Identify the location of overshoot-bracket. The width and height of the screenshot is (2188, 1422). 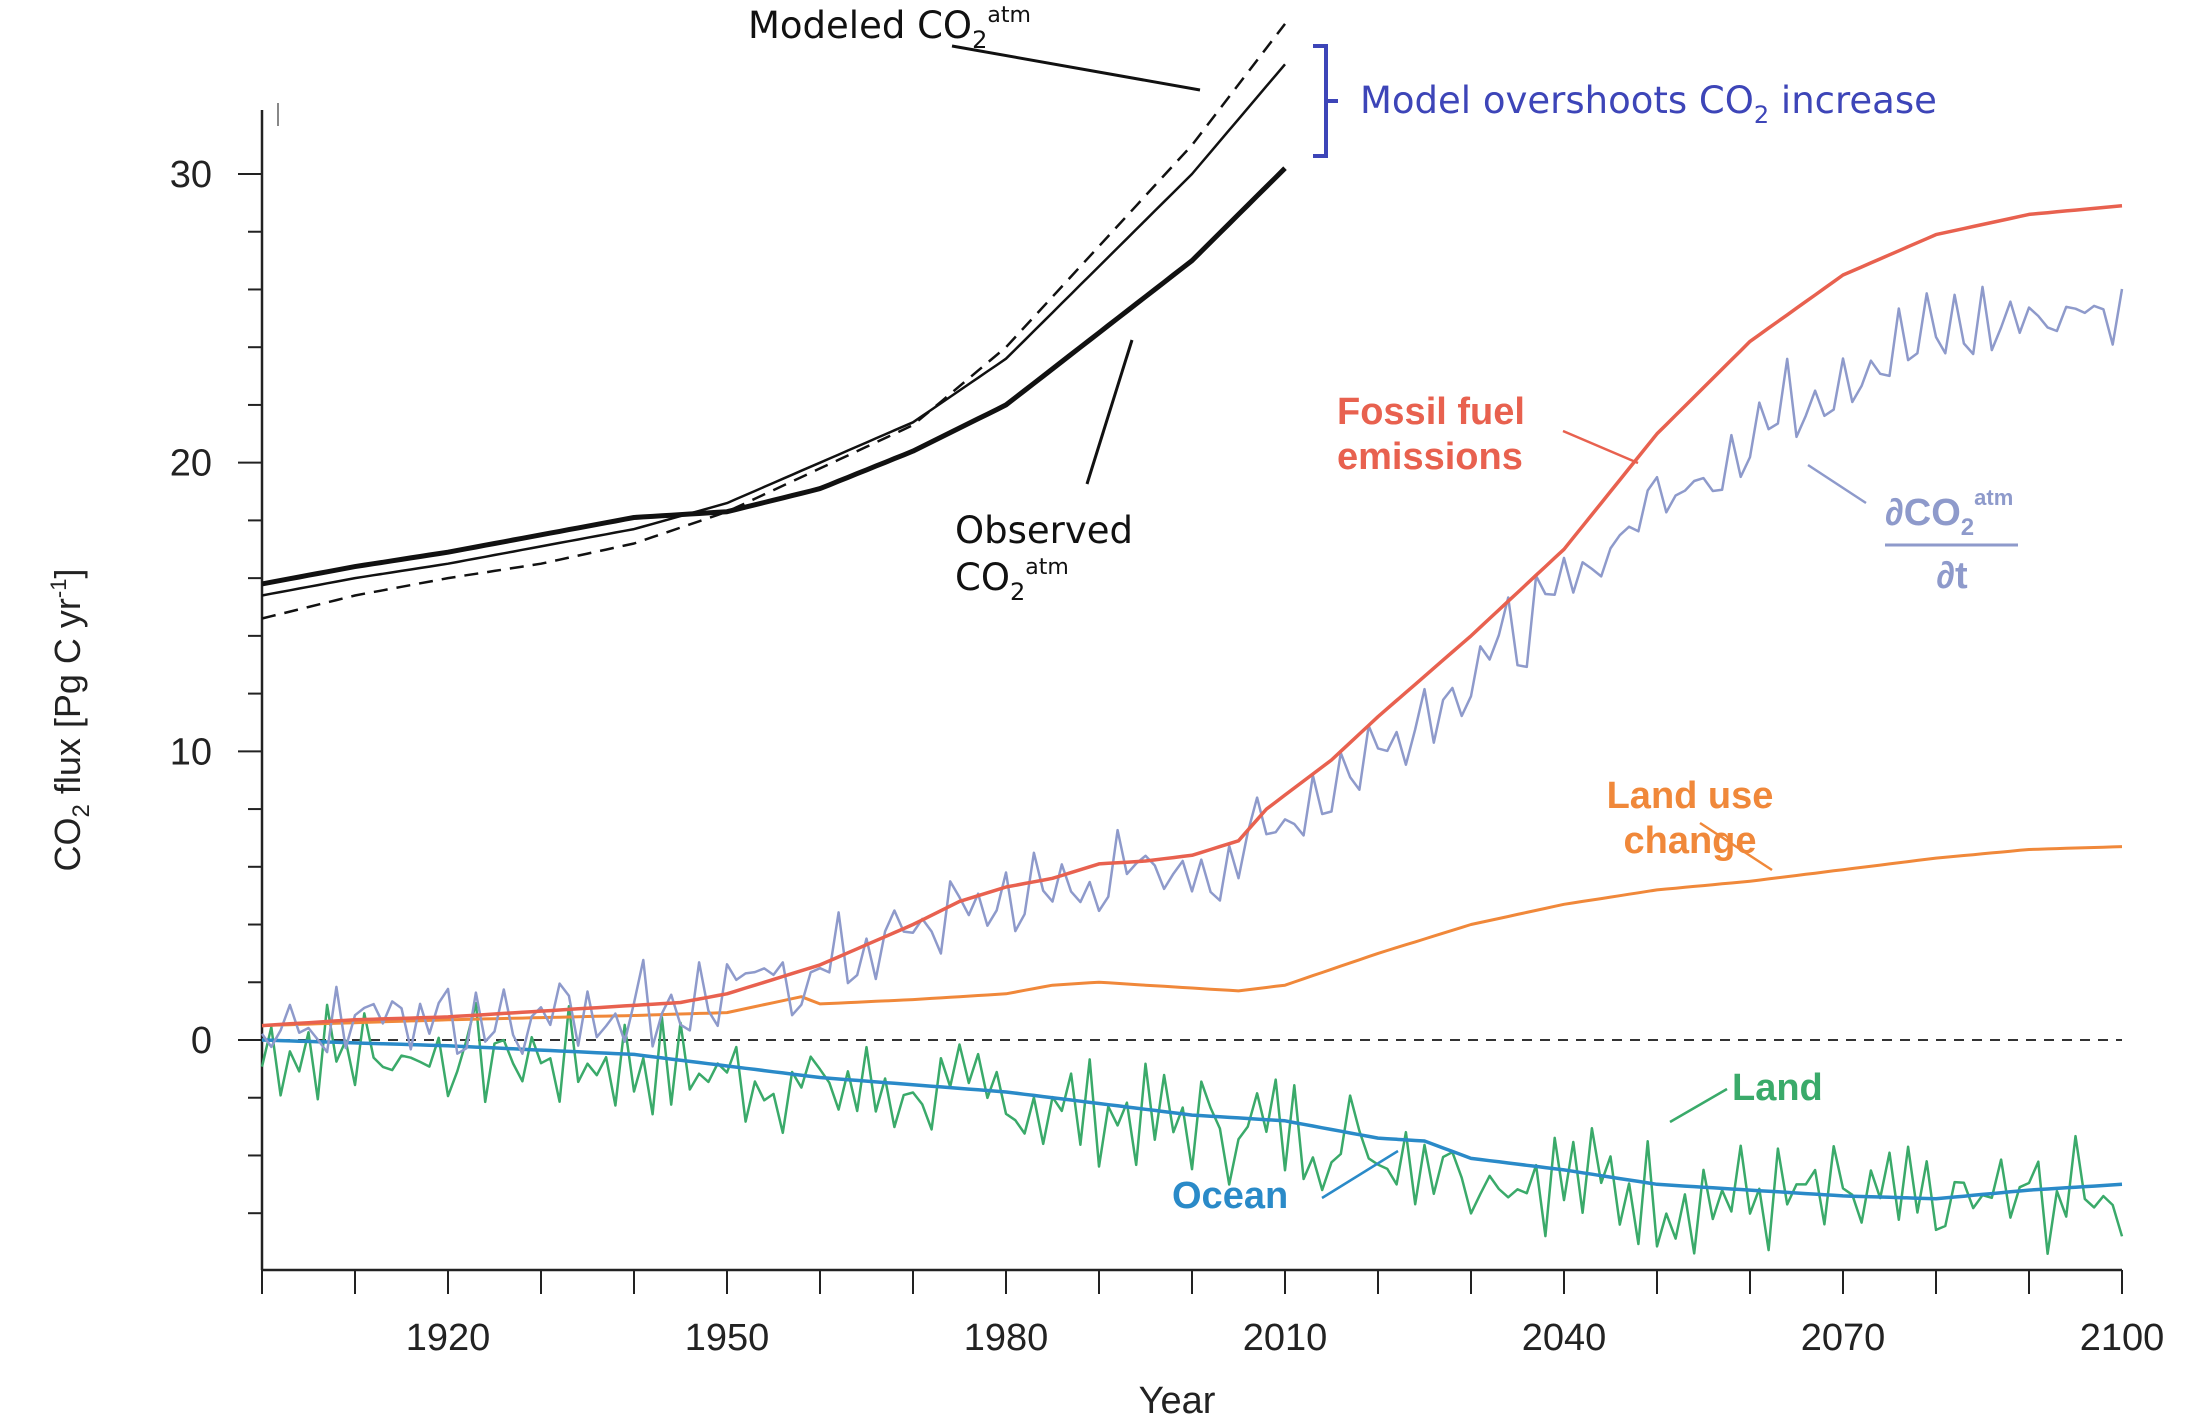
(1325, 101).